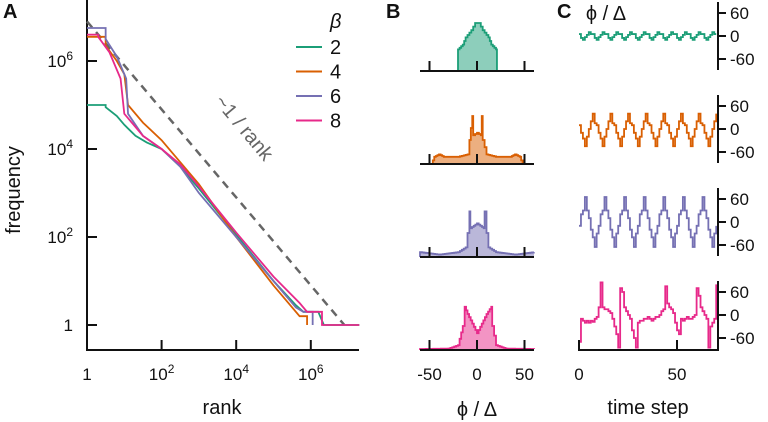  Describe the element at coordinates (393, 12) in the screenshot. I see `panel-label-b: B` at that location.